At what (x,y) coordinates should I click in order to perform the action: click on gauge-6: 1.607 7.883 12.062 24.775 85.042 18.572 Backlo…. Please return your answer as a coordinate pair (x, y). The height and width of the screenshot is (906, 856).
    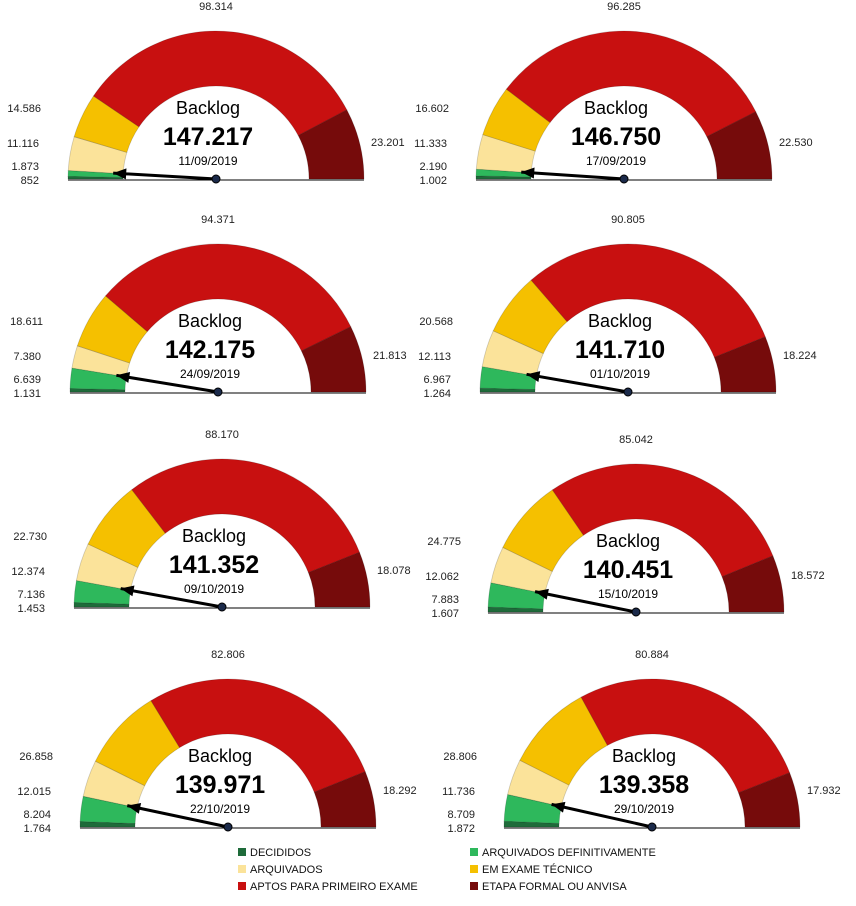
    Looking at the image, I should click on (624, 527).